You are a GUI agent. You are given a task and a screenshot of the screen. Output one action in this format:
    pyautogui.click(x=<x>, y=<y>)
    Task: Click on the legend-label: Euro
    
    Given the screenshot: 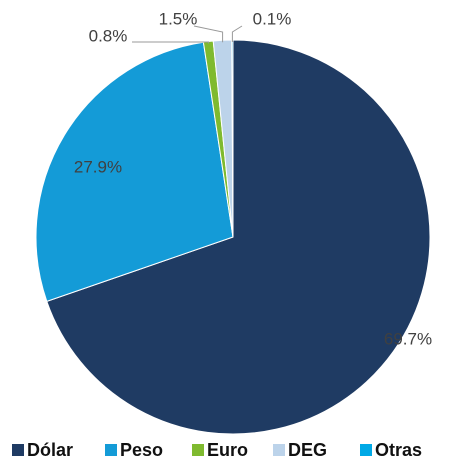 What is the action you would take?
    pyautogui.click(x=227, y=450)
    